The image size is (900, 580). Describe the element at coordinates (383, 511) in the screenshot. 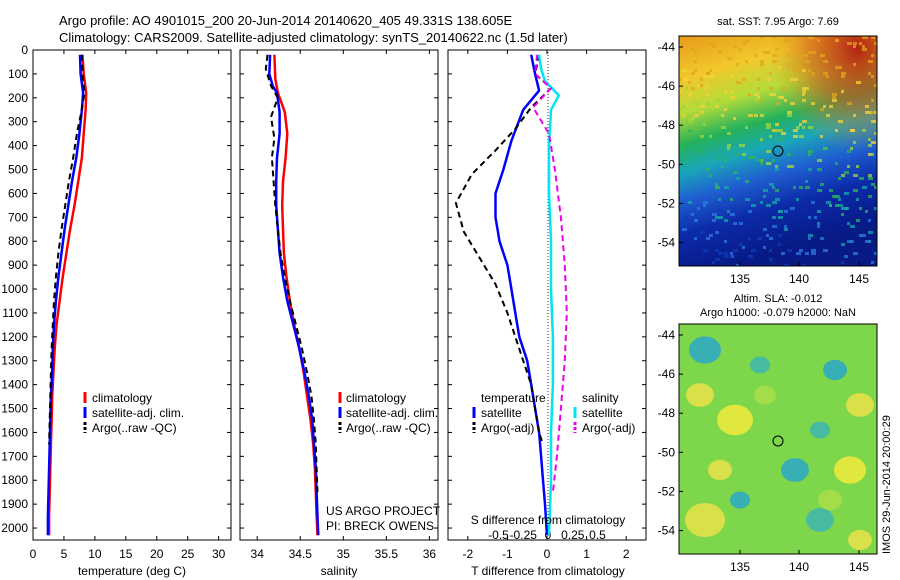

I see `project-note: US ARGO PROJECT` at that location.